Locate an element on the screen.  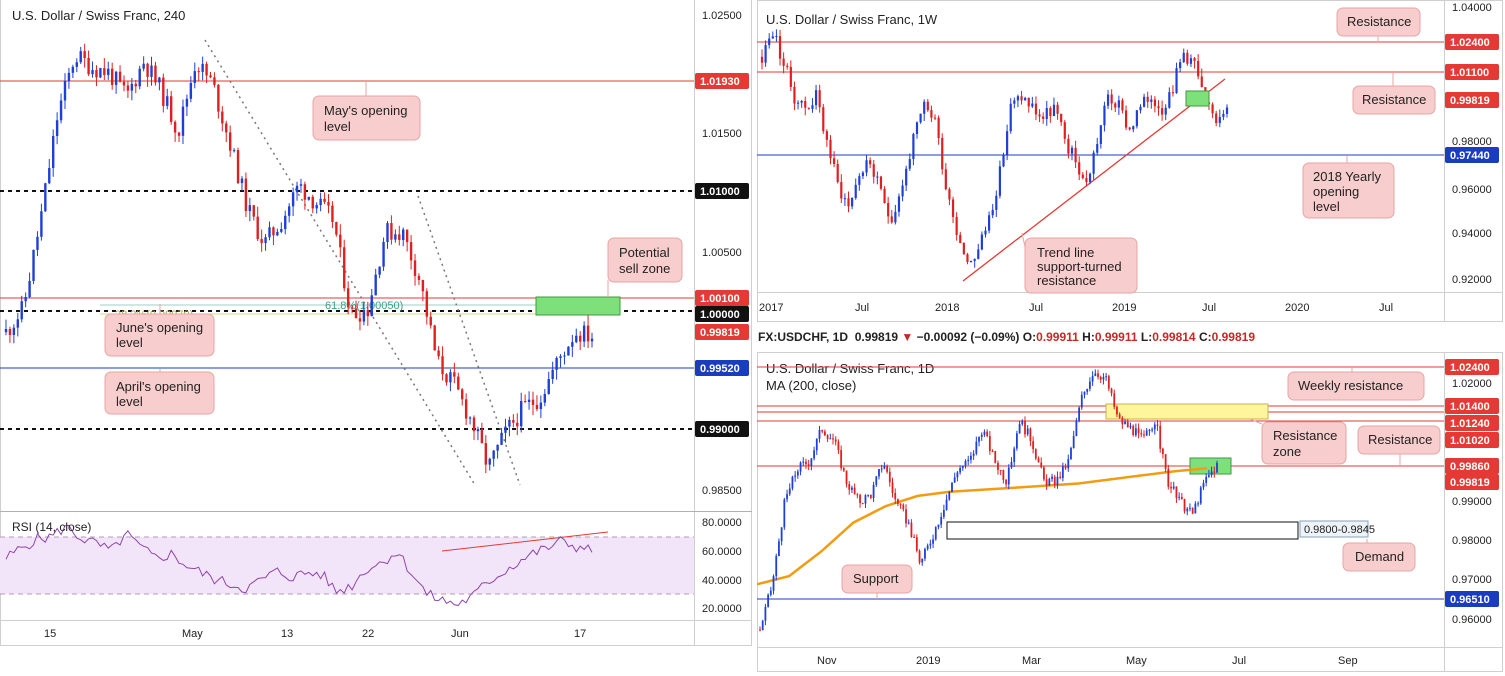
daily-price-tag: 0.96510 is located at coordinates (1470, 600).